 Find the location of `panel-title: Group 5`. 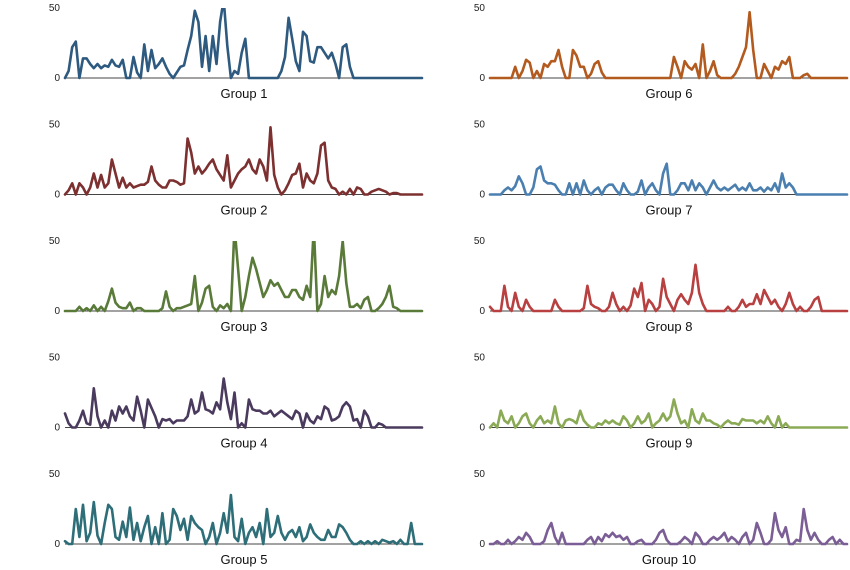

panel-title: Group 5 is located at coordinates (244, 559).